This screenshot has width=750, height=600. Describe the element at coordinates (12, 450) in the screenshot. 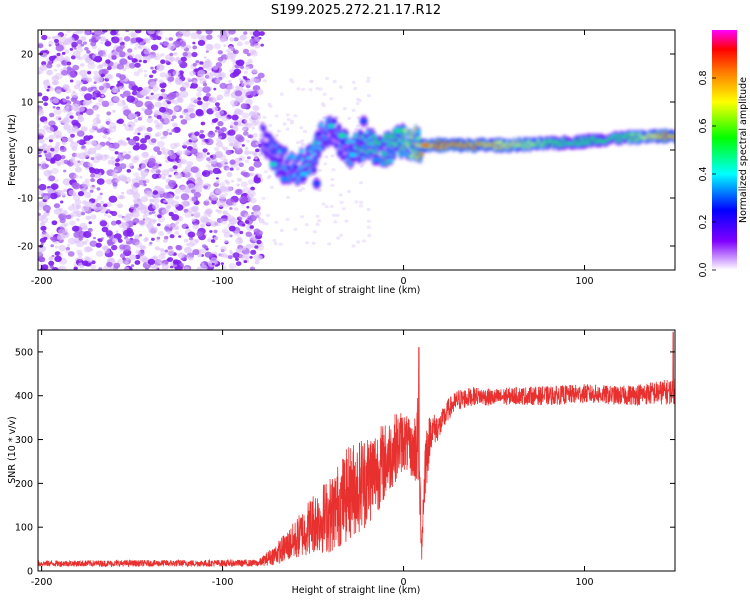

I see `snr-y-label: SNR (10 * v/v)` at that location.